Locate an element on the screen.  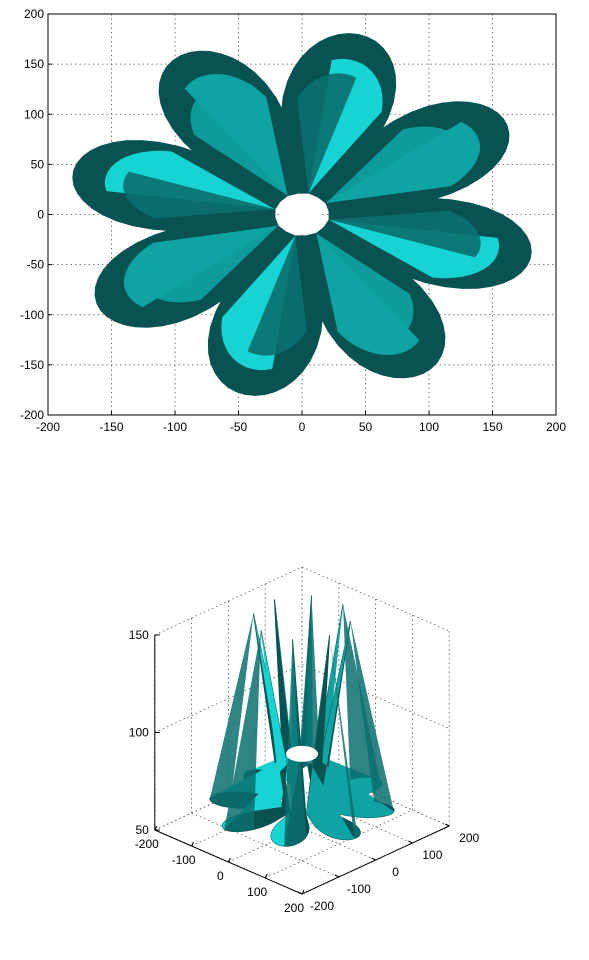
top-x-tick-label: -200 is located at coordinates (48, 427).